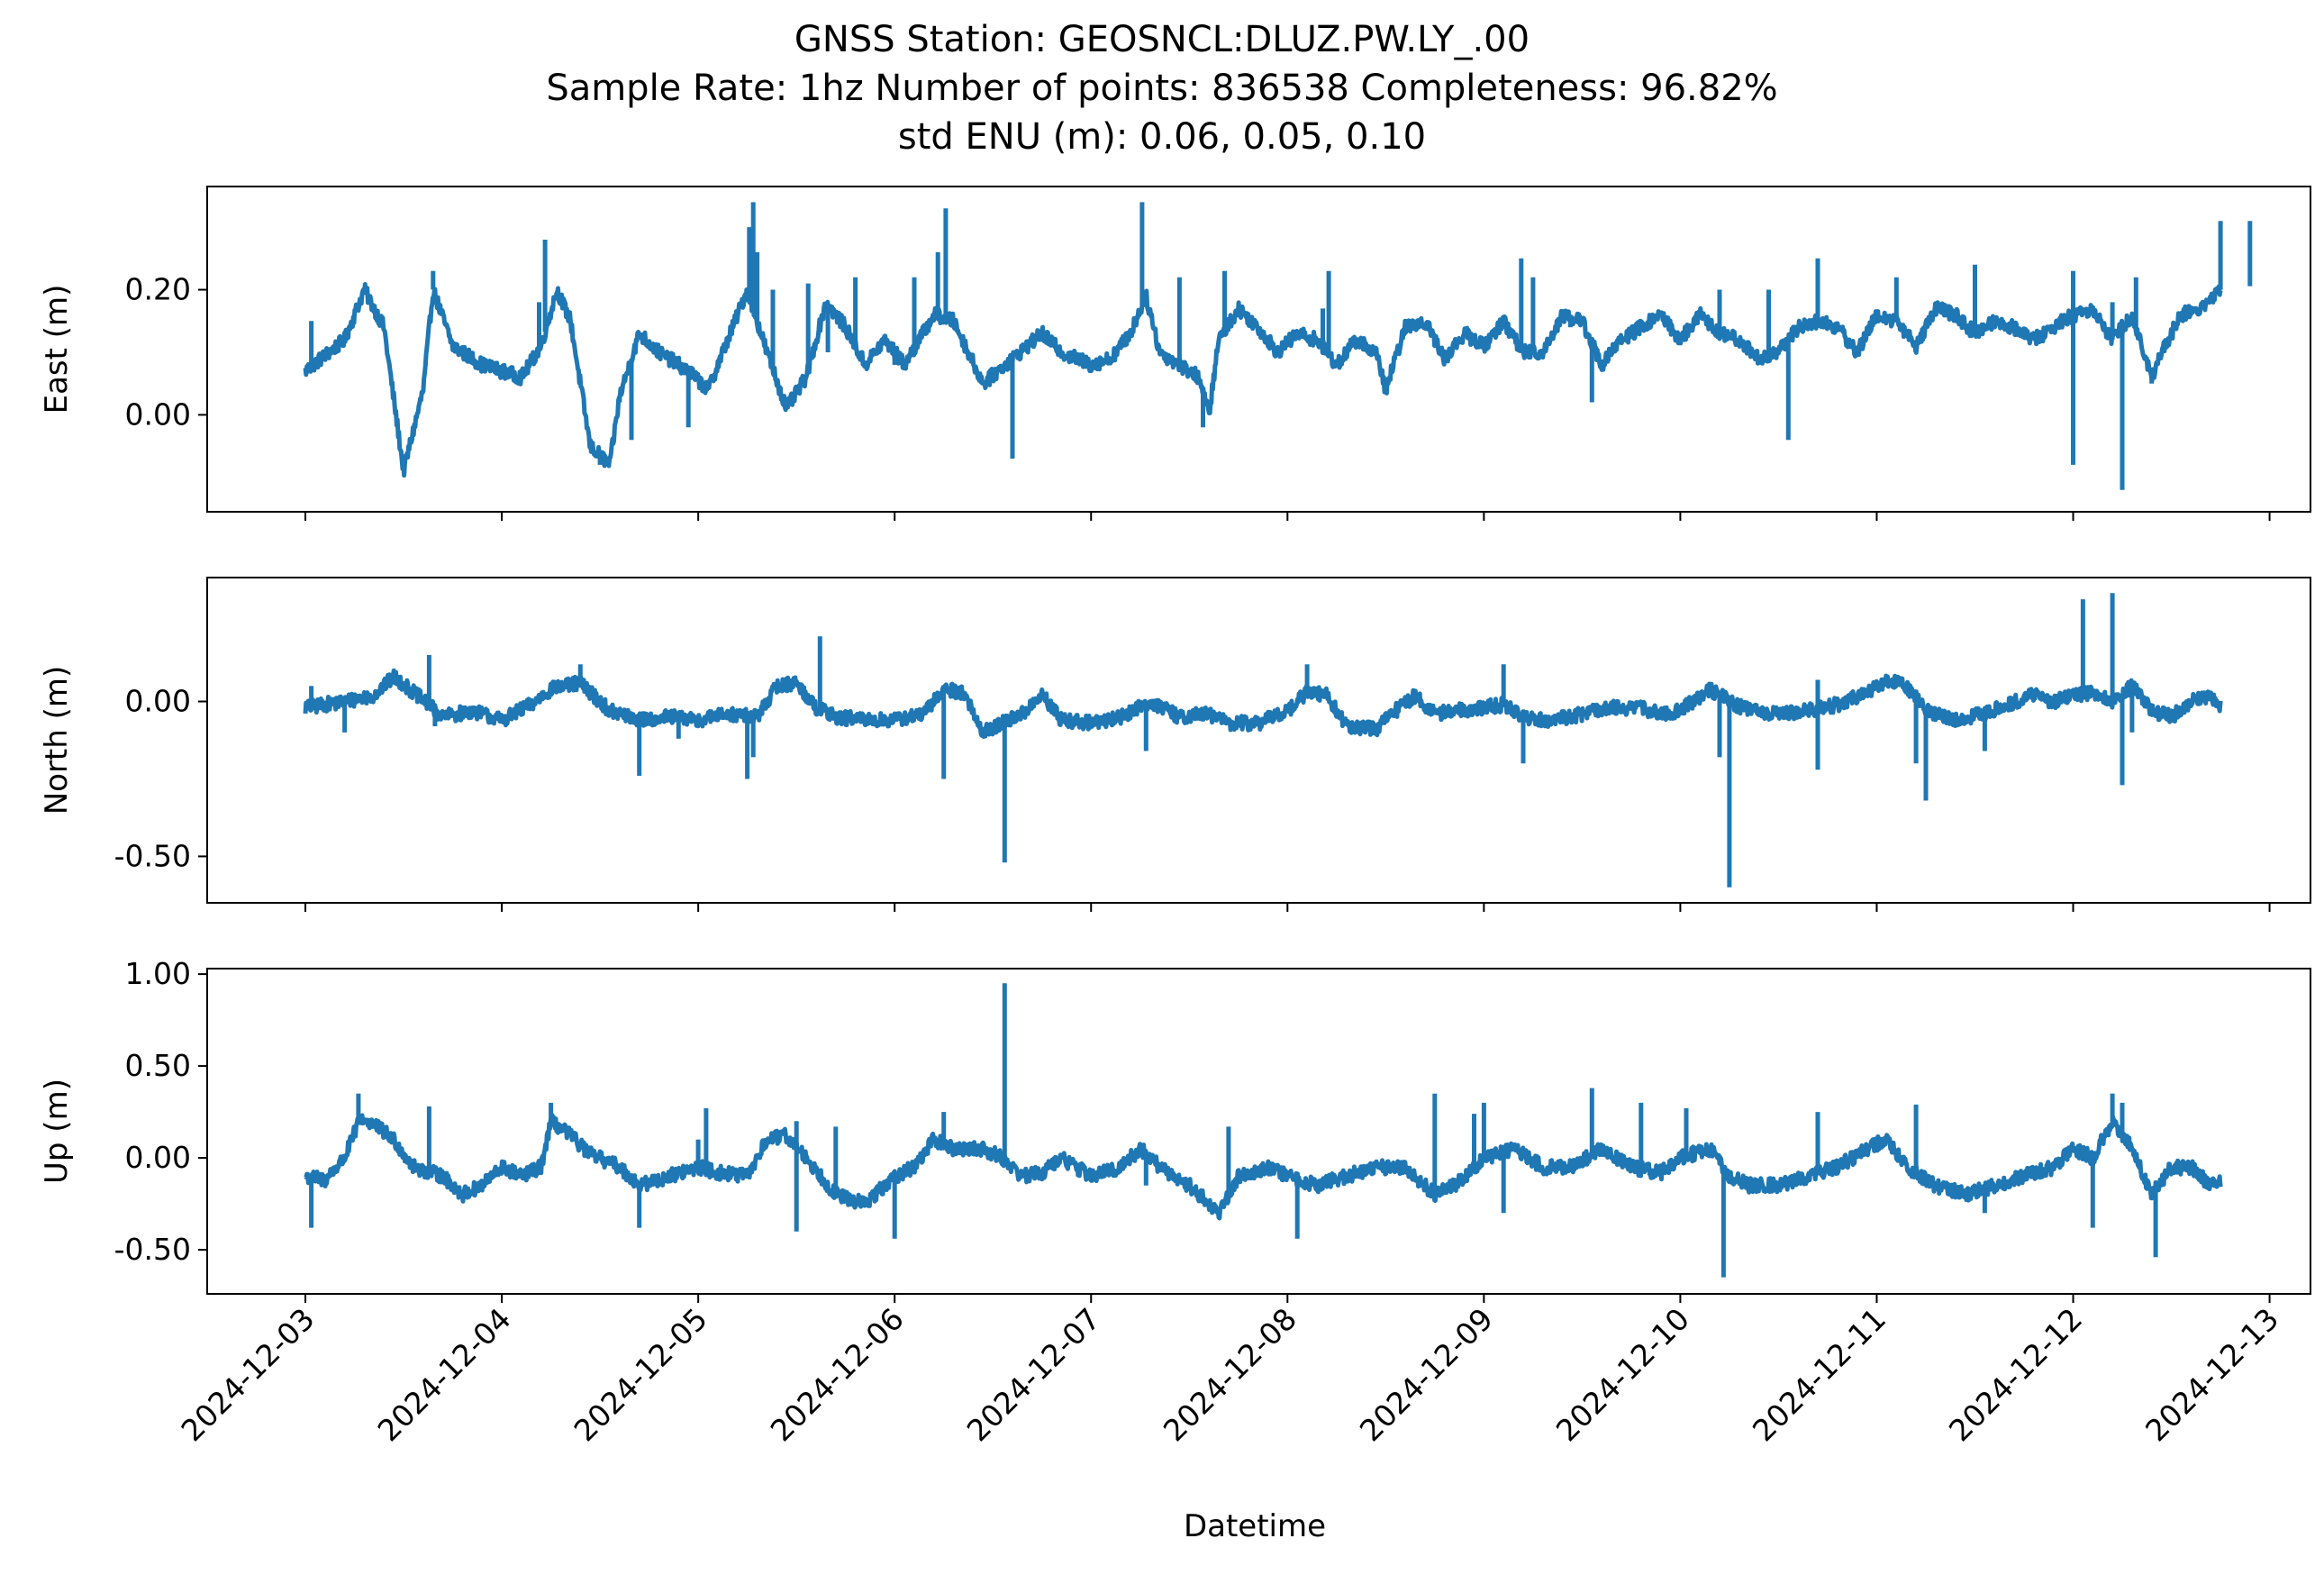  What do you see at coordinates (1255, 1526) in the screenshot?
I see `x-axis-label: Datetime` at bounding box center [1255, 1526].